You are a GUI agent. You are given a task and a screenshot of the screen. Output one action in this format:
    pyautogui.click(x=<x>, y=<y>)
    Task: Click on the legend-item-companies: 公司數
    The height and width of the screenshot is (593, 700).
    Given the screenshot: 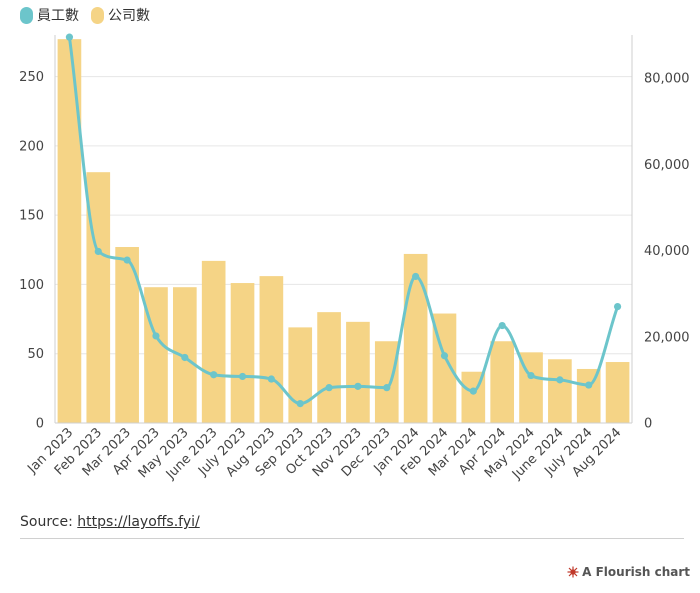 What is the action you would take?
    pyautogui.click(x=120, y=15)
    